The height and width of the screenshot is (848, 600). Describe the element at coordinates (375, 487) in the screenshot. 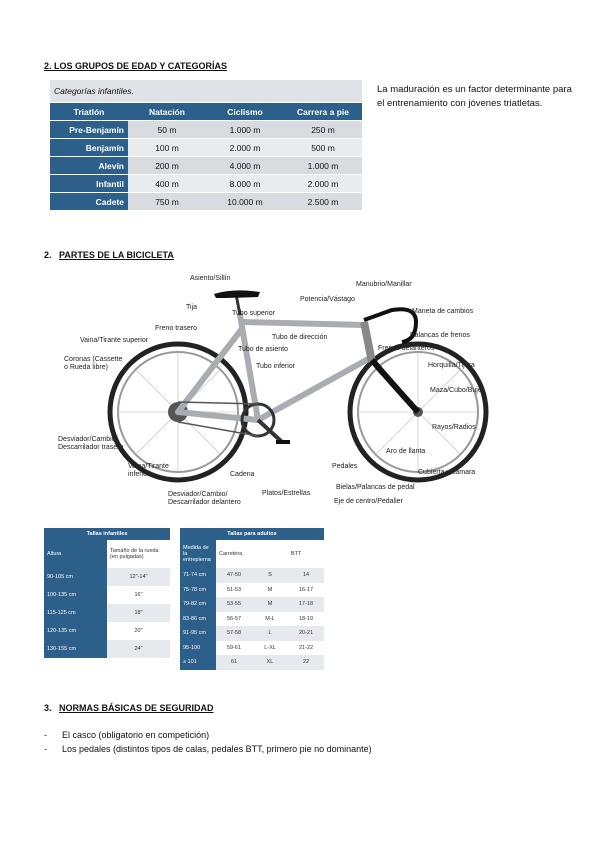

I see `bike-part-label: Bielas/Palancas de pedal` at that location.